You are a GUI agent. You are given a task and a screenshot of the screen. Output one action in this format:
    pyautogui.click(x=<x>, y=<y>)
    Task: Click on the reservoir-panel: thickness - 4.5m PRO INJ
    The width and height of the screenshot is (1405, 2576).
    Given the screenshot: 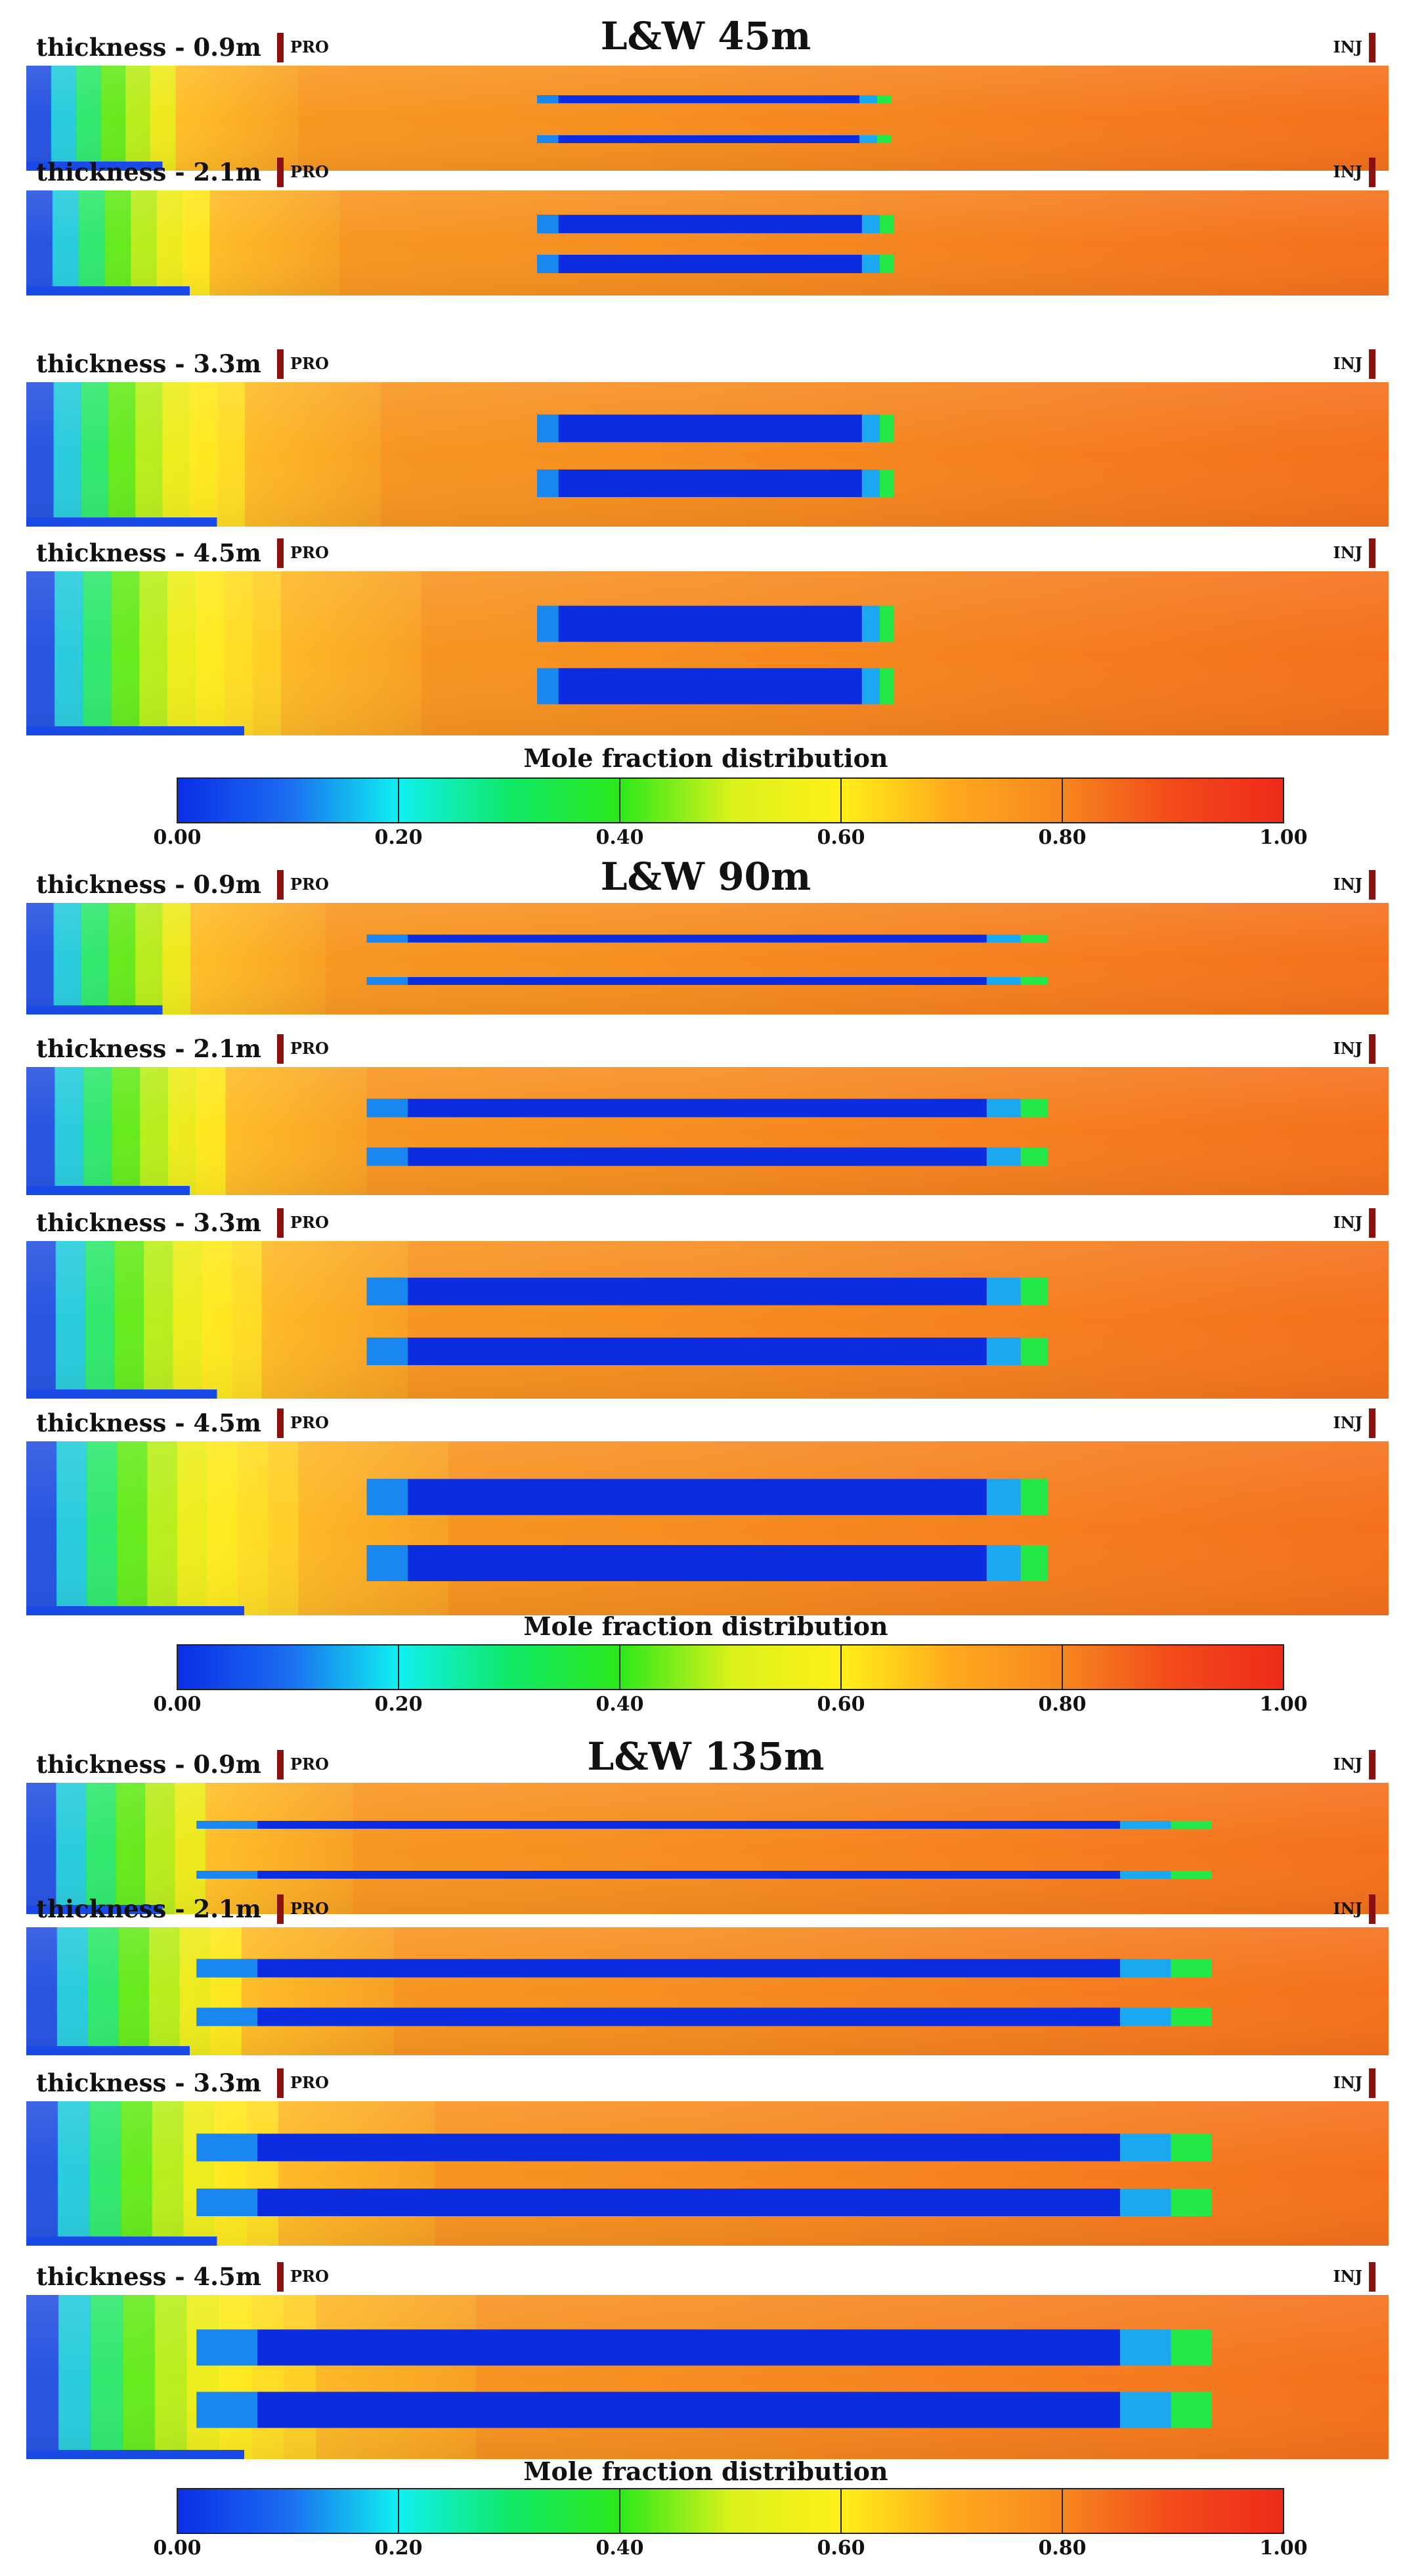 What is the action you would take?
    pyautogui.click(x=707, y=2360)
    